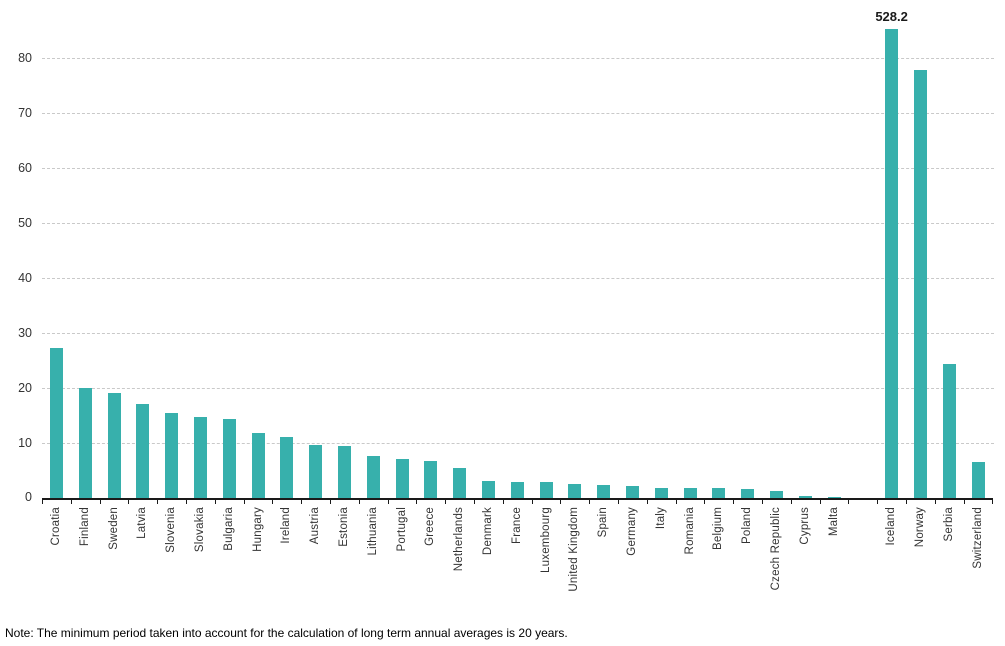 The width and height of the screenshot is (1005, 646). I want to click on bar-Denmark, so click(488, 489).